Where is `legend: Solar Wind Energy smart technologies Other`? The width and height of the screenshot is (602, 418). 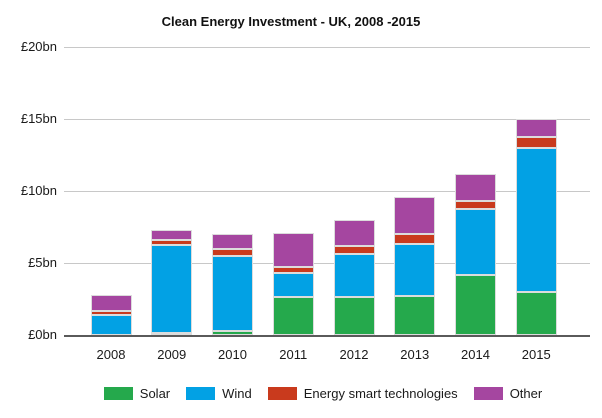 legend: Solar Wind Energy smart technologies Other is located at coordinates (312, 393).